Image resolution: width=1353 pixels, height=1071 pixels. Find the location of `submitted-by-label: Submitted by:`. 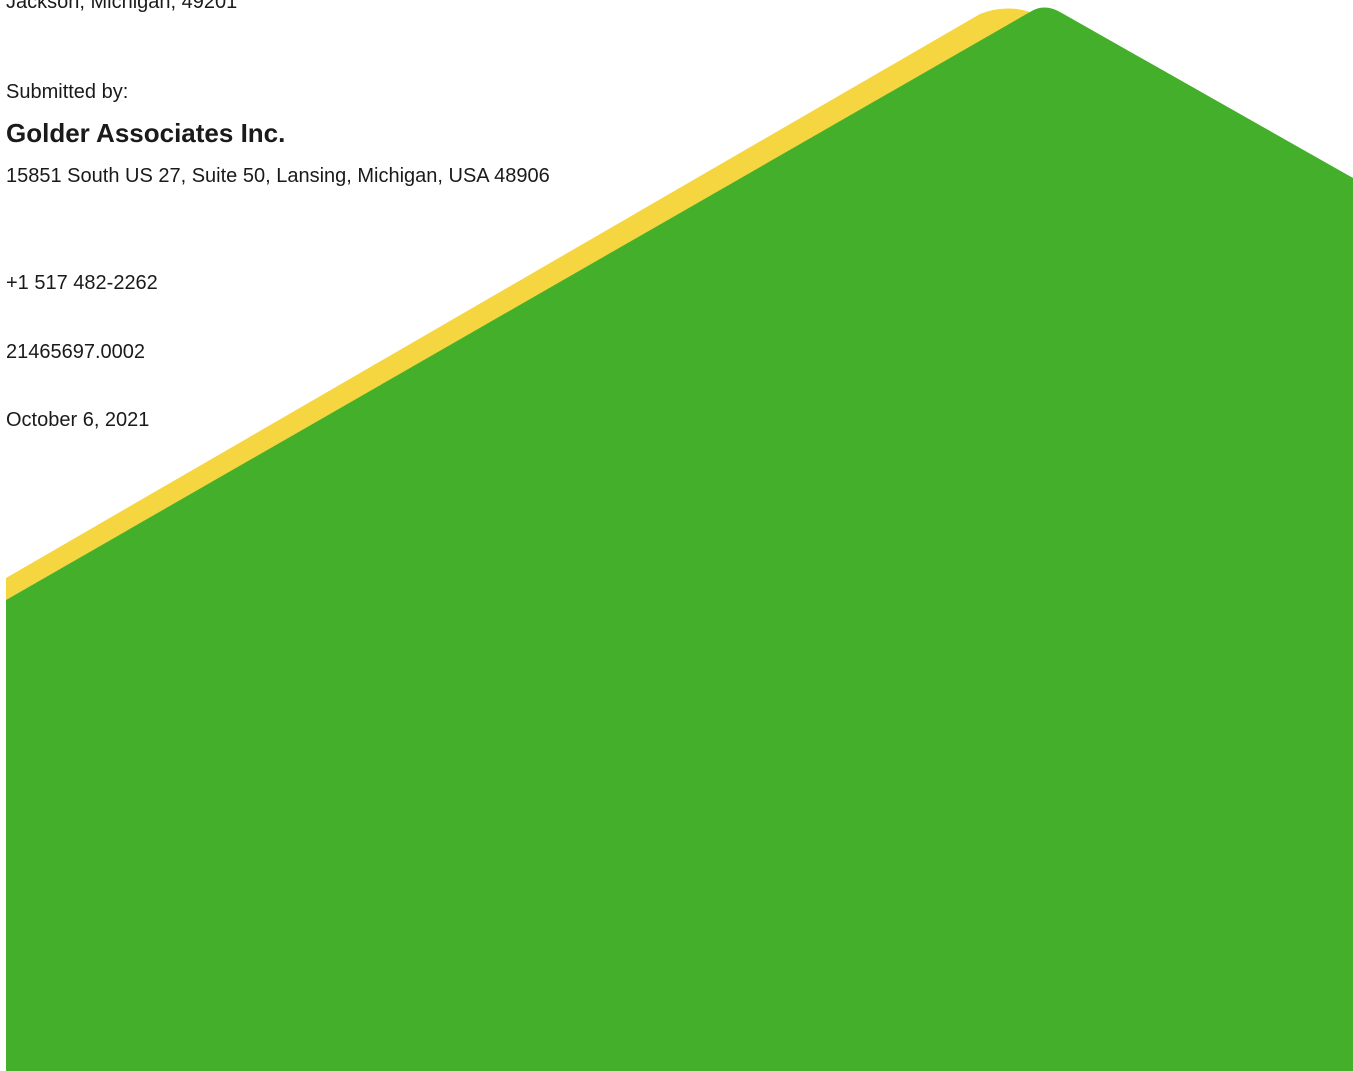

submitted-by-label: Submitted by: is located at coordinates (67, 92).